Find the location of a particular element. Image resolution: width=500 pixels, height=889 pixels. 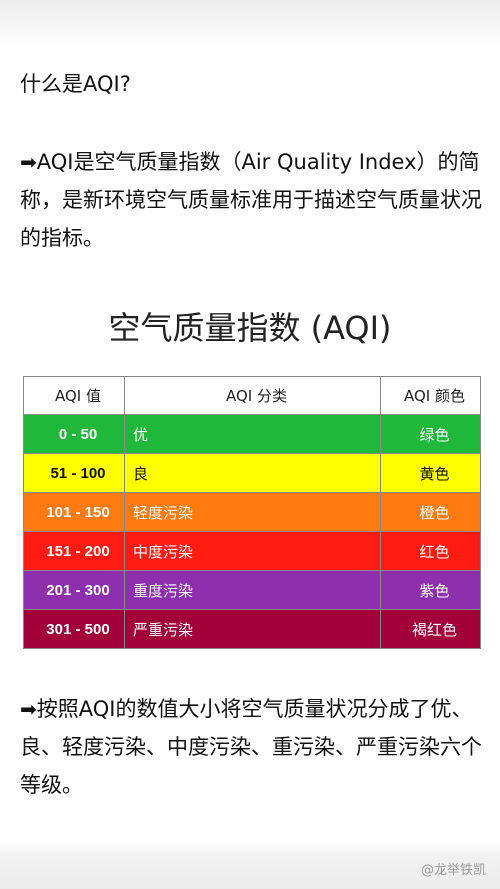

header-aqi-value: AQI 值 is located at coordinates (74, 395).